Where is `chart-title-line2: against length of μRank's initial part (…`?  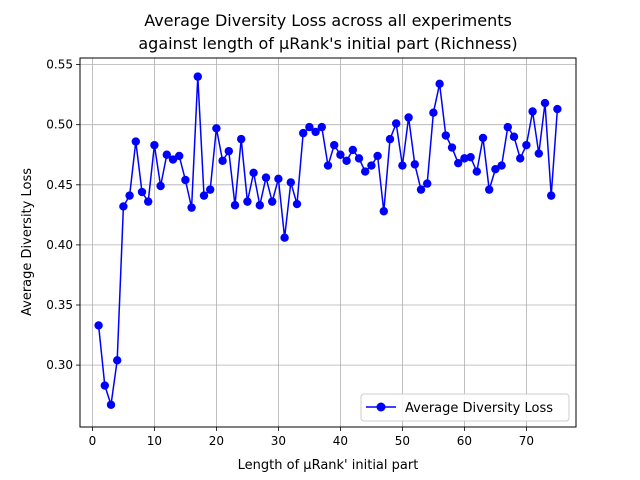
chart-title-line2: against length of μRank's initial part (… is located at coordinates (327, 43).